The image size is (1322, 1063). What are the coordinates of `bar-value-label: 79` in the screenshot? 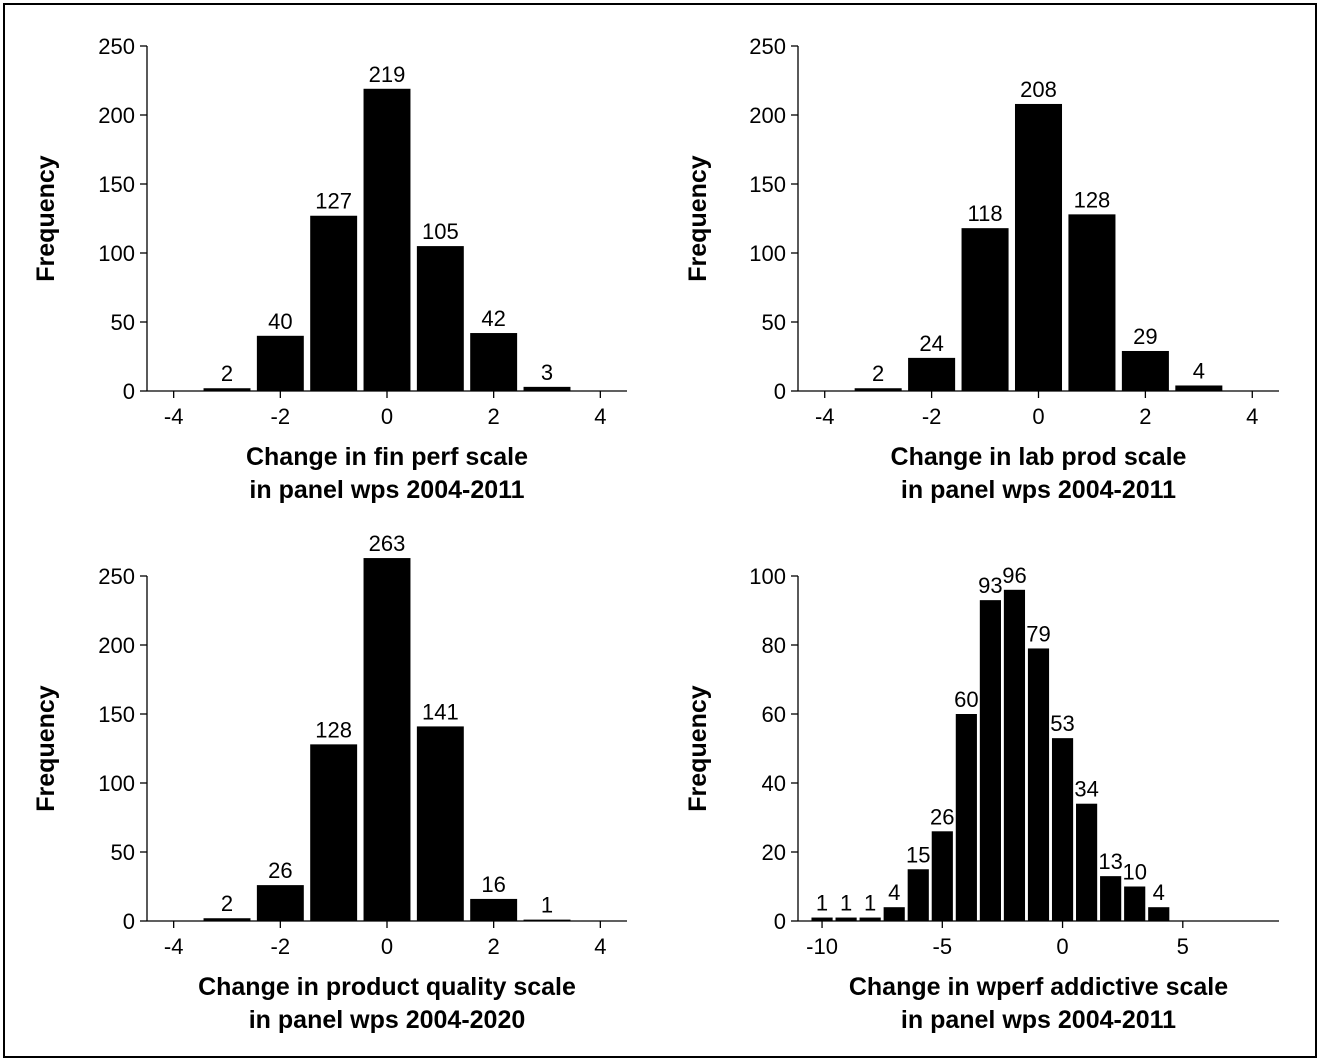 It's located at (1038, 633).